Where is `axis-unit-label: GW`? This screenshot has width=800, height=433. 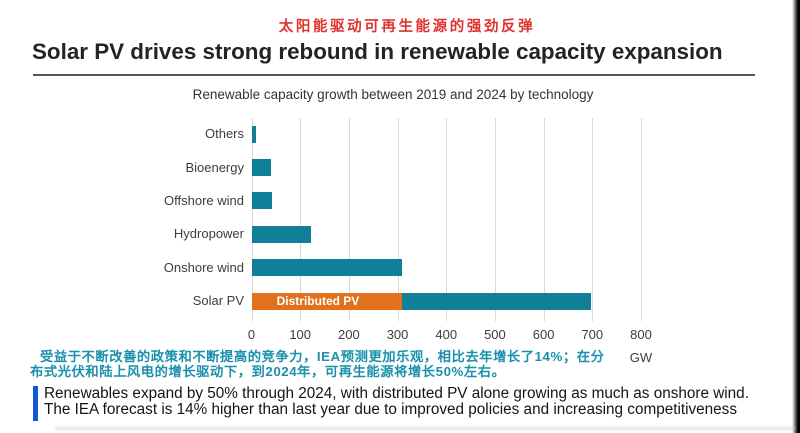 axis-unit-label: GW is located at coordinates (641, 357).